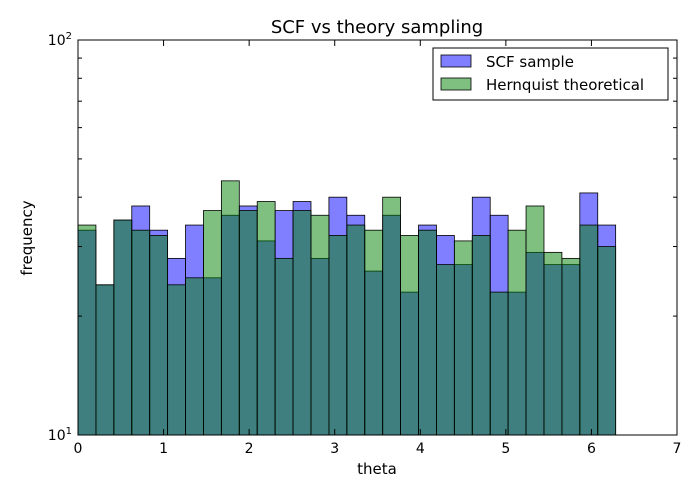  What do you see at coordinates (456, 61) in the screenshot?
I see `legend-swatch-scf` at bounding box center [456, 61].